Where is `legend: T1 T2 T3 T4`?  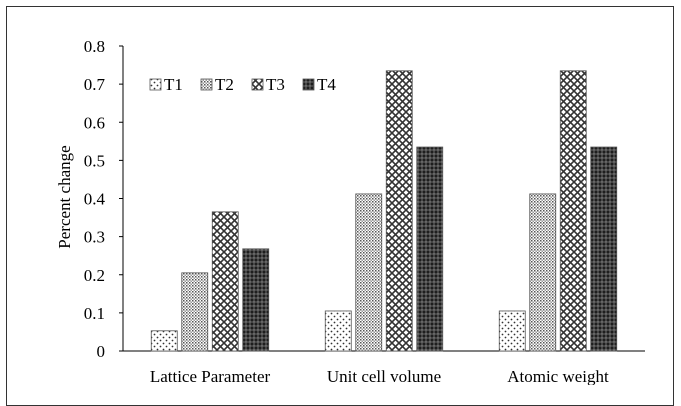
legend: T1 T2 T3 T4 is located at coordinates (242, 84).